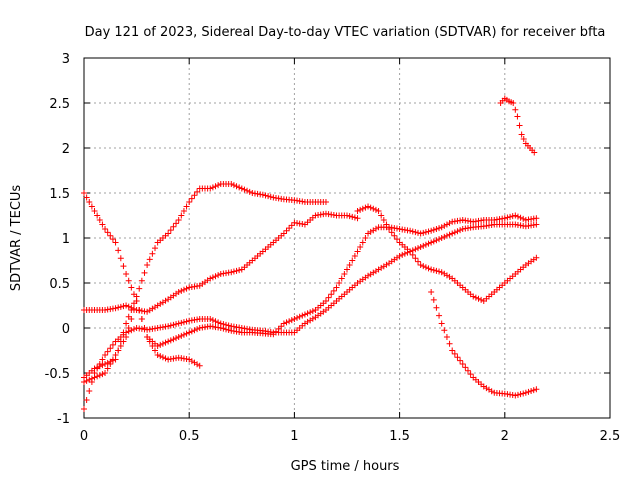 The width and height of the screenshot is (640, 480). Describe the element at coordinates (345, 466) in the screenshot. I see `x-axis-label: GPS time / hours` at that location.